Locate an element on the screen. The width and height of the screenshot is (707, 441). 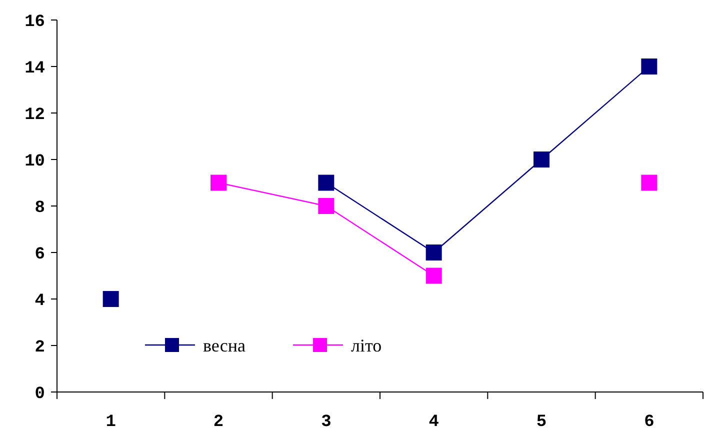
x-tick-label: 2 is located at coordinates (218, 422).